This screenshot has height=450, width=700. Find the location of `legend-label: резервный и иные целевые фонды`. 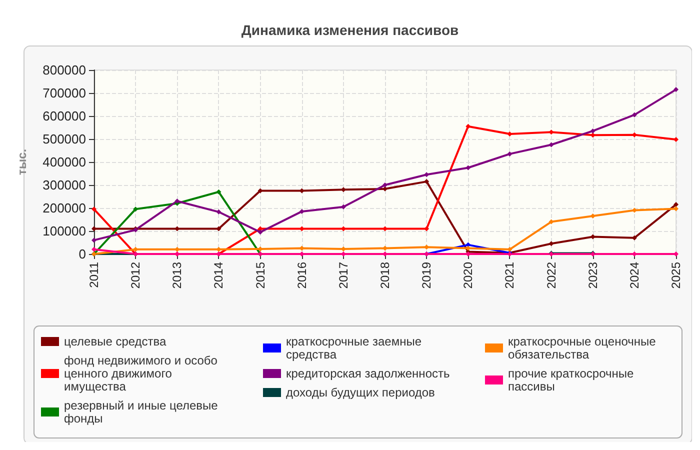

legend-label: резервный и иные целевые фонды is located at coordinates (141, 412).